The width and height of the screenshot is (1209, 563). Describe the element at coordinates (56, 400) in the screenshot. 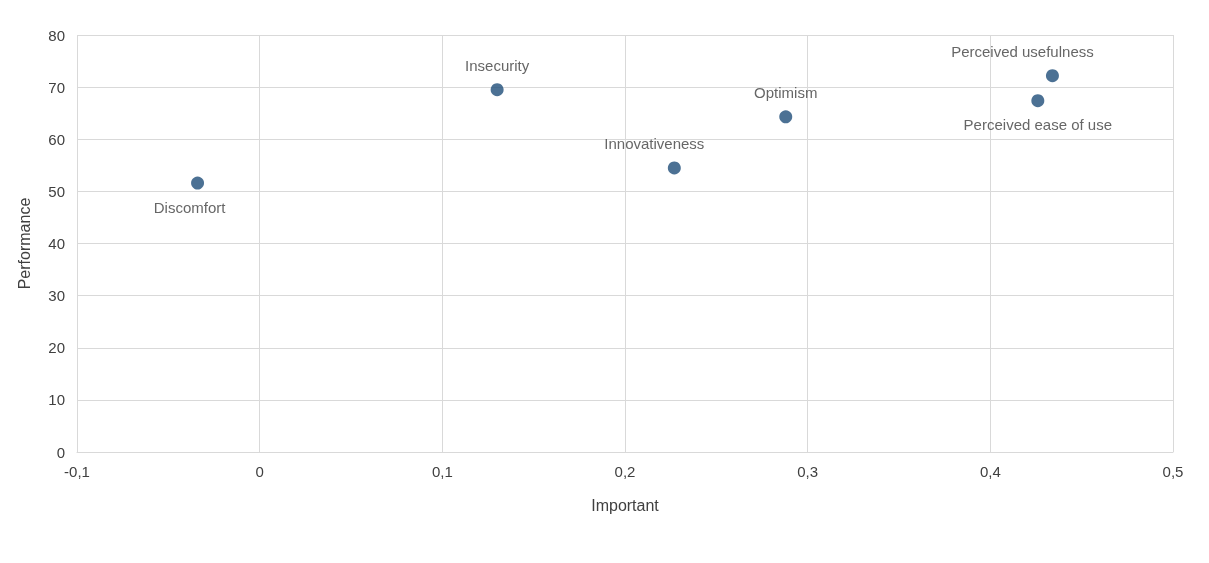

I see `y-tick-label: 10` at that location.